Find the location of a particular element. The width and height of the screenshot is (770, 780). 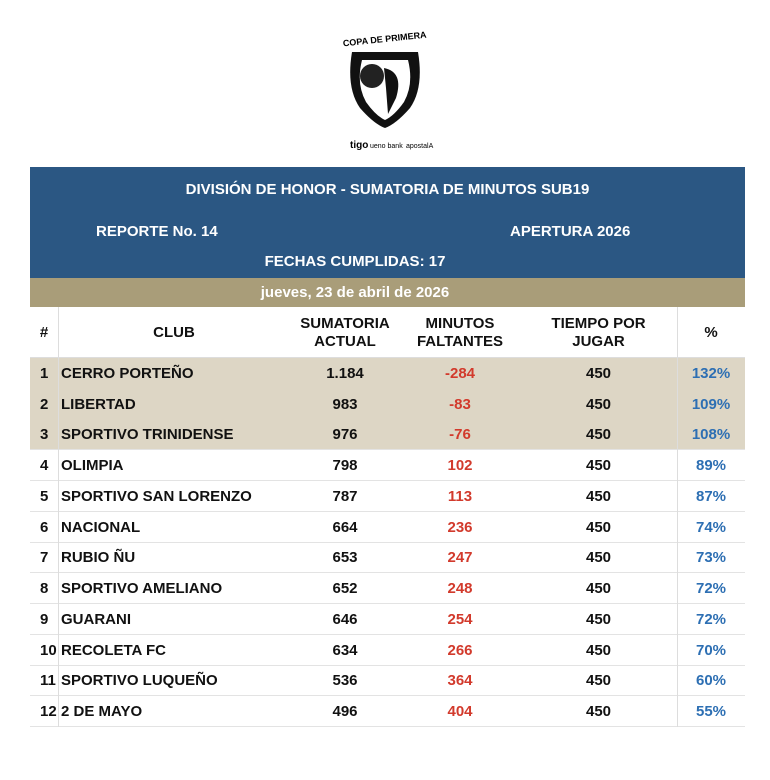

percent: 70% is located at coordinates (711, 650).